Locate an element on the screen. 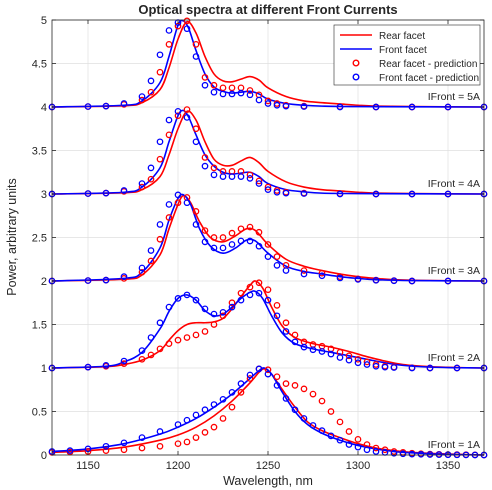  x-tick-label: 1150 is located at coordinates (88, 466).